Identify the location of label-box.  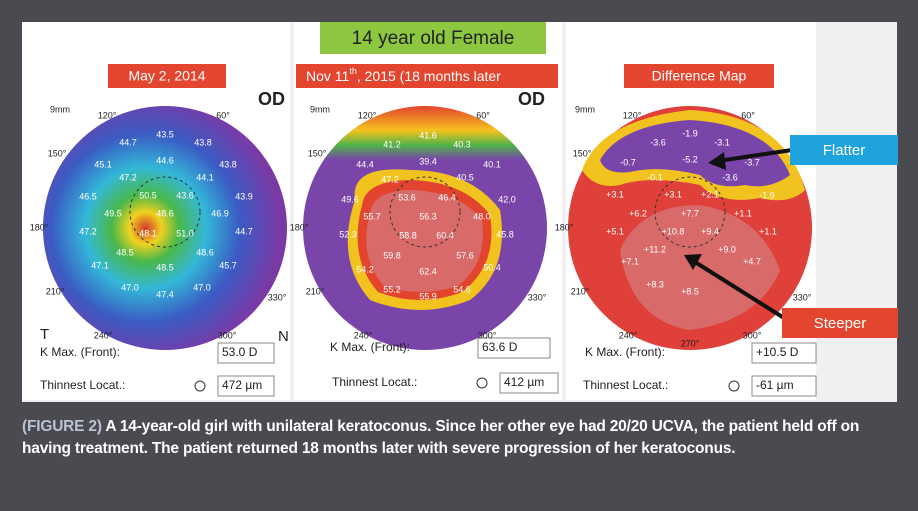
(699, 76).